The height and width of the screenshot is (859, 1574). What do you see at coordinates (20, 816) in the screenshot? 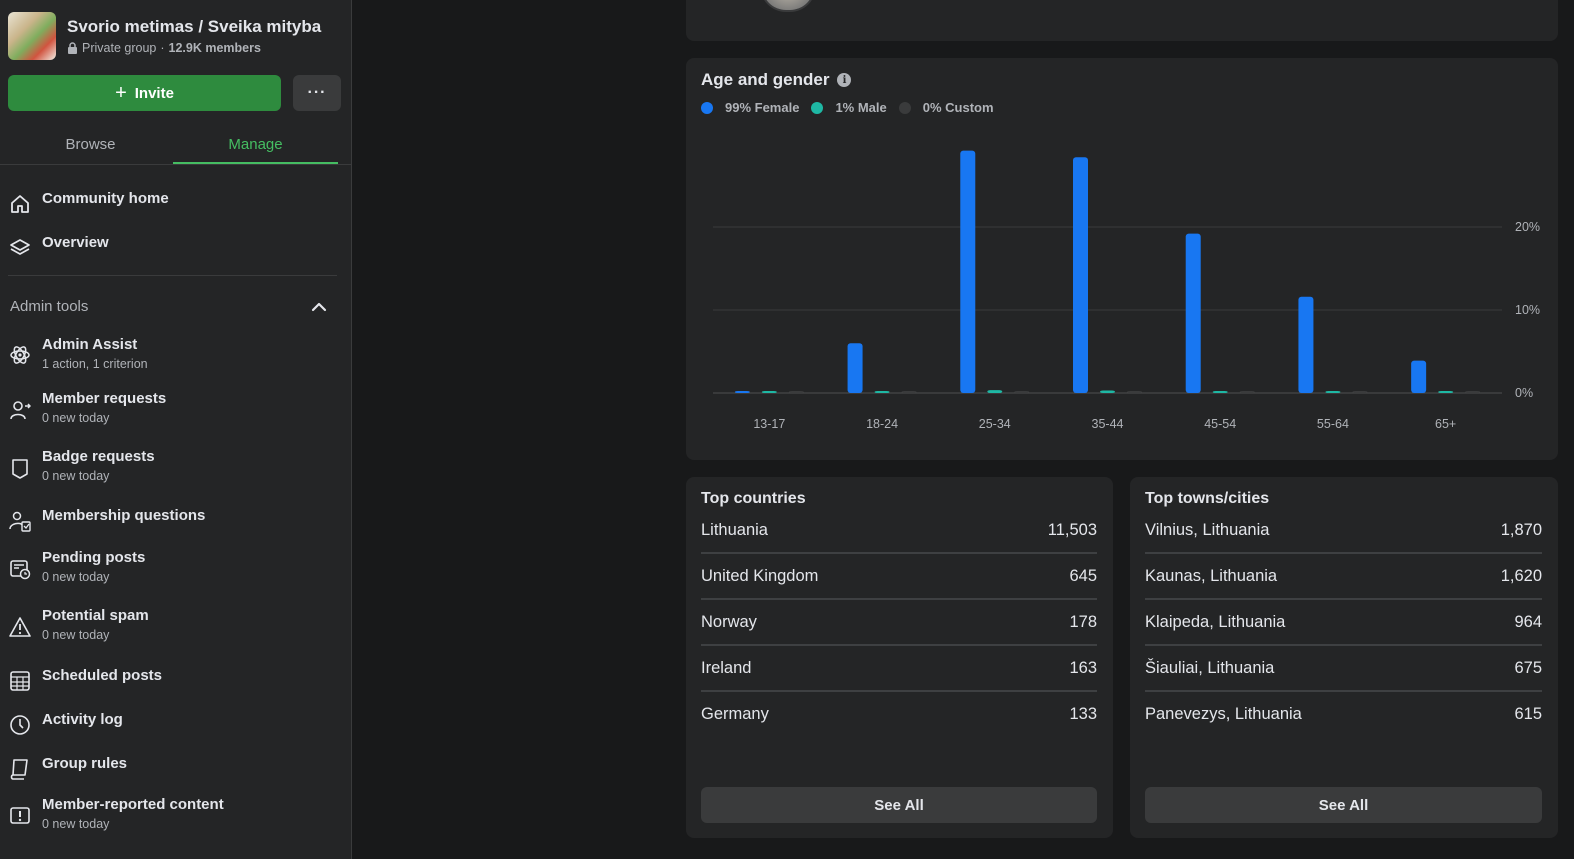
I see `report-icon` at bounding box center [20, 816].